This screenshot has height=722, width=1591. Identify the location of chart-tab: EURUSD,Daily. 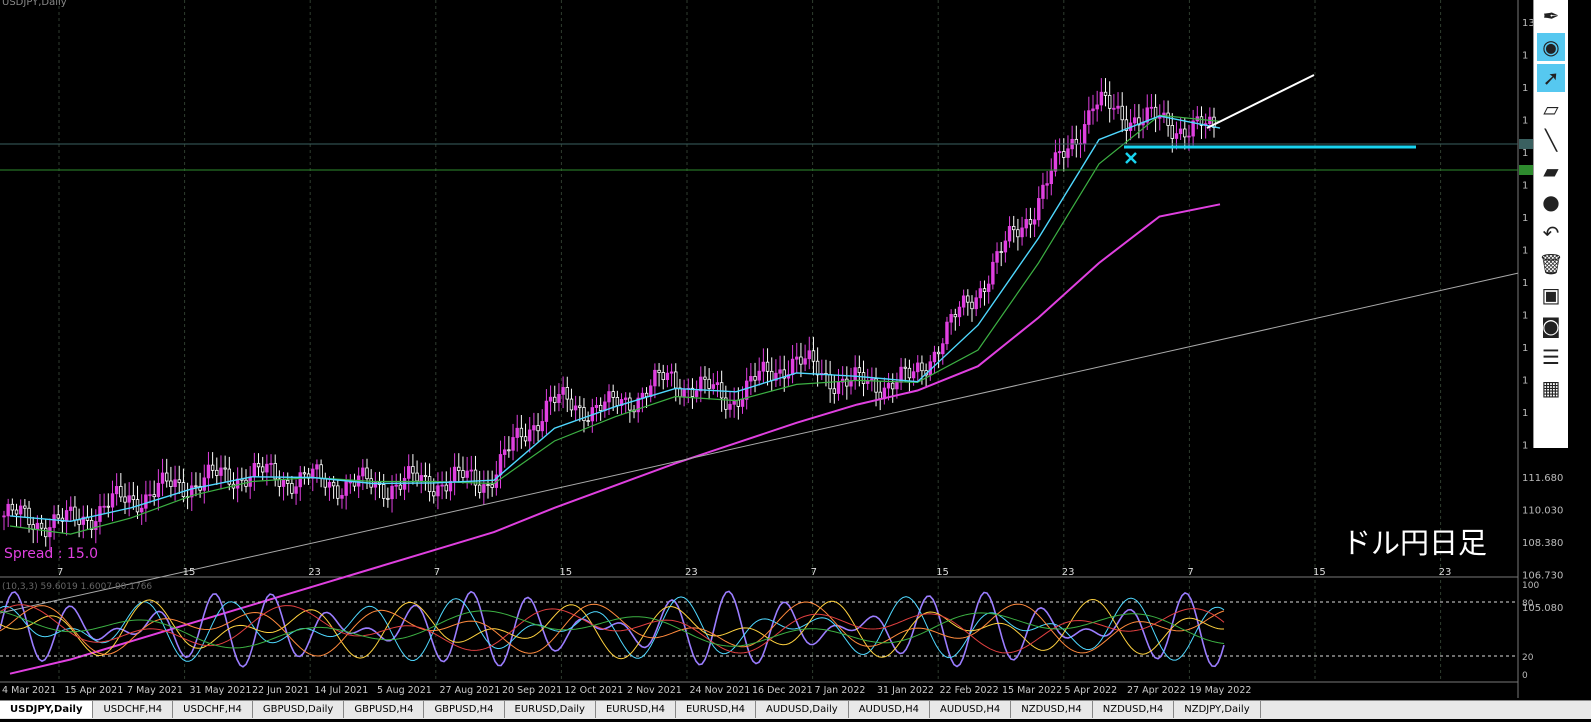
(550, 709).